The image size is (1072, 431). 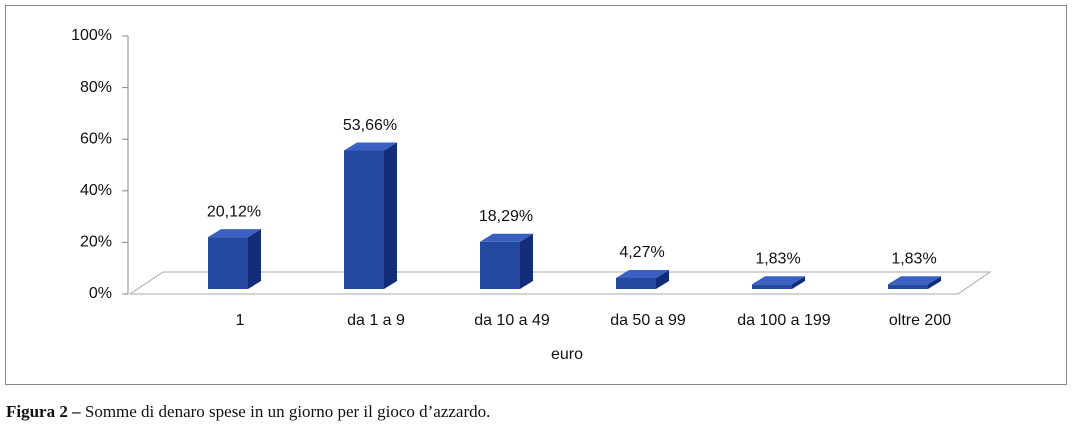 I want to click on y-tick-label: 0%, so click(x=100, y=293).